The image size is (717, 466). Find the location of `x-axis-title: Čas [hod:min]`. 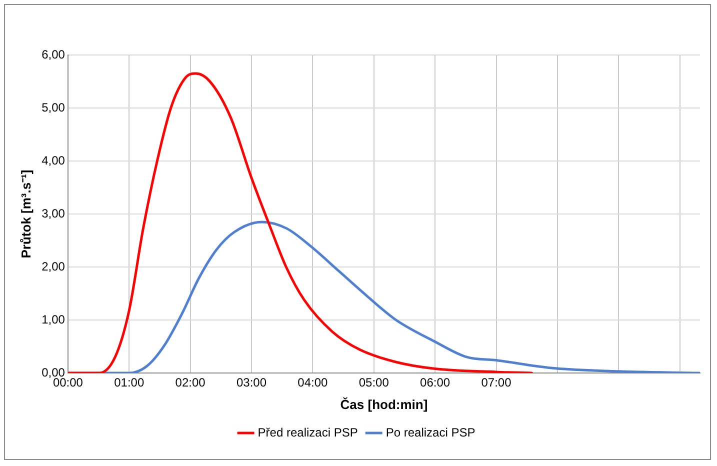

x-axis-title: Čas [hod:min] is located at coordinates (384, 404).